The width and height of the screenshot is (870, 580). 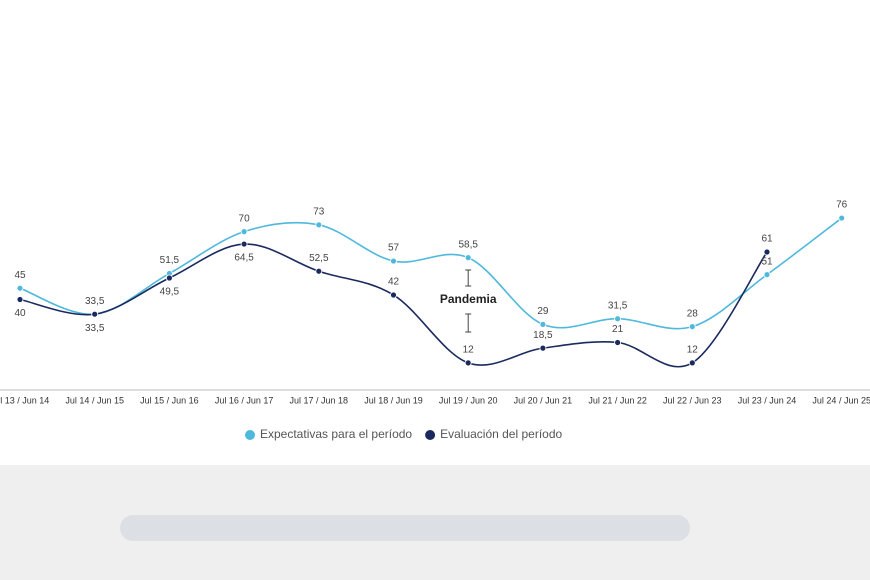 What do you see at coordinates (244, 258) in the screenshot?
I see `data-label: 64,5` at bounding box center [244, 258].